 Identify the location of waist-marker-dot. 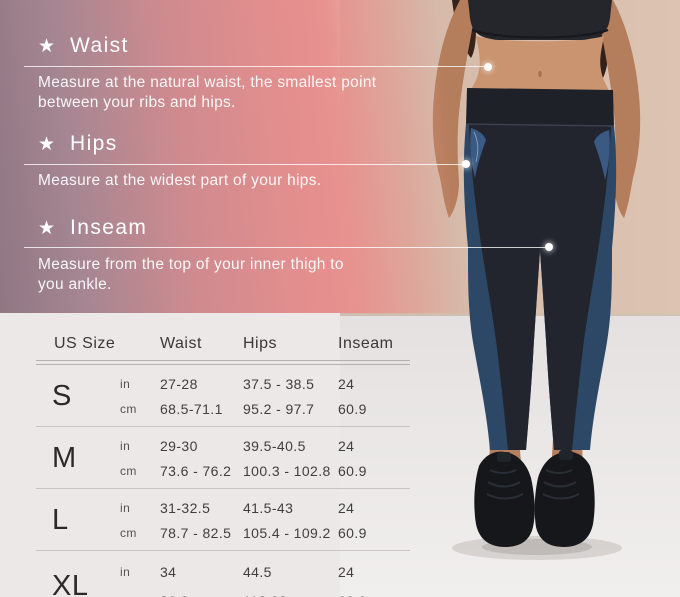
(488, 67).